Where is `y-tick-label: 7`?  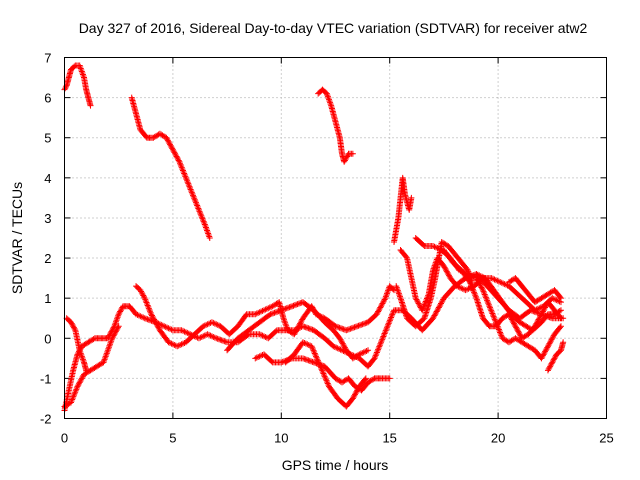 y-tick-label: 7 is located at coordinates (47, 58).